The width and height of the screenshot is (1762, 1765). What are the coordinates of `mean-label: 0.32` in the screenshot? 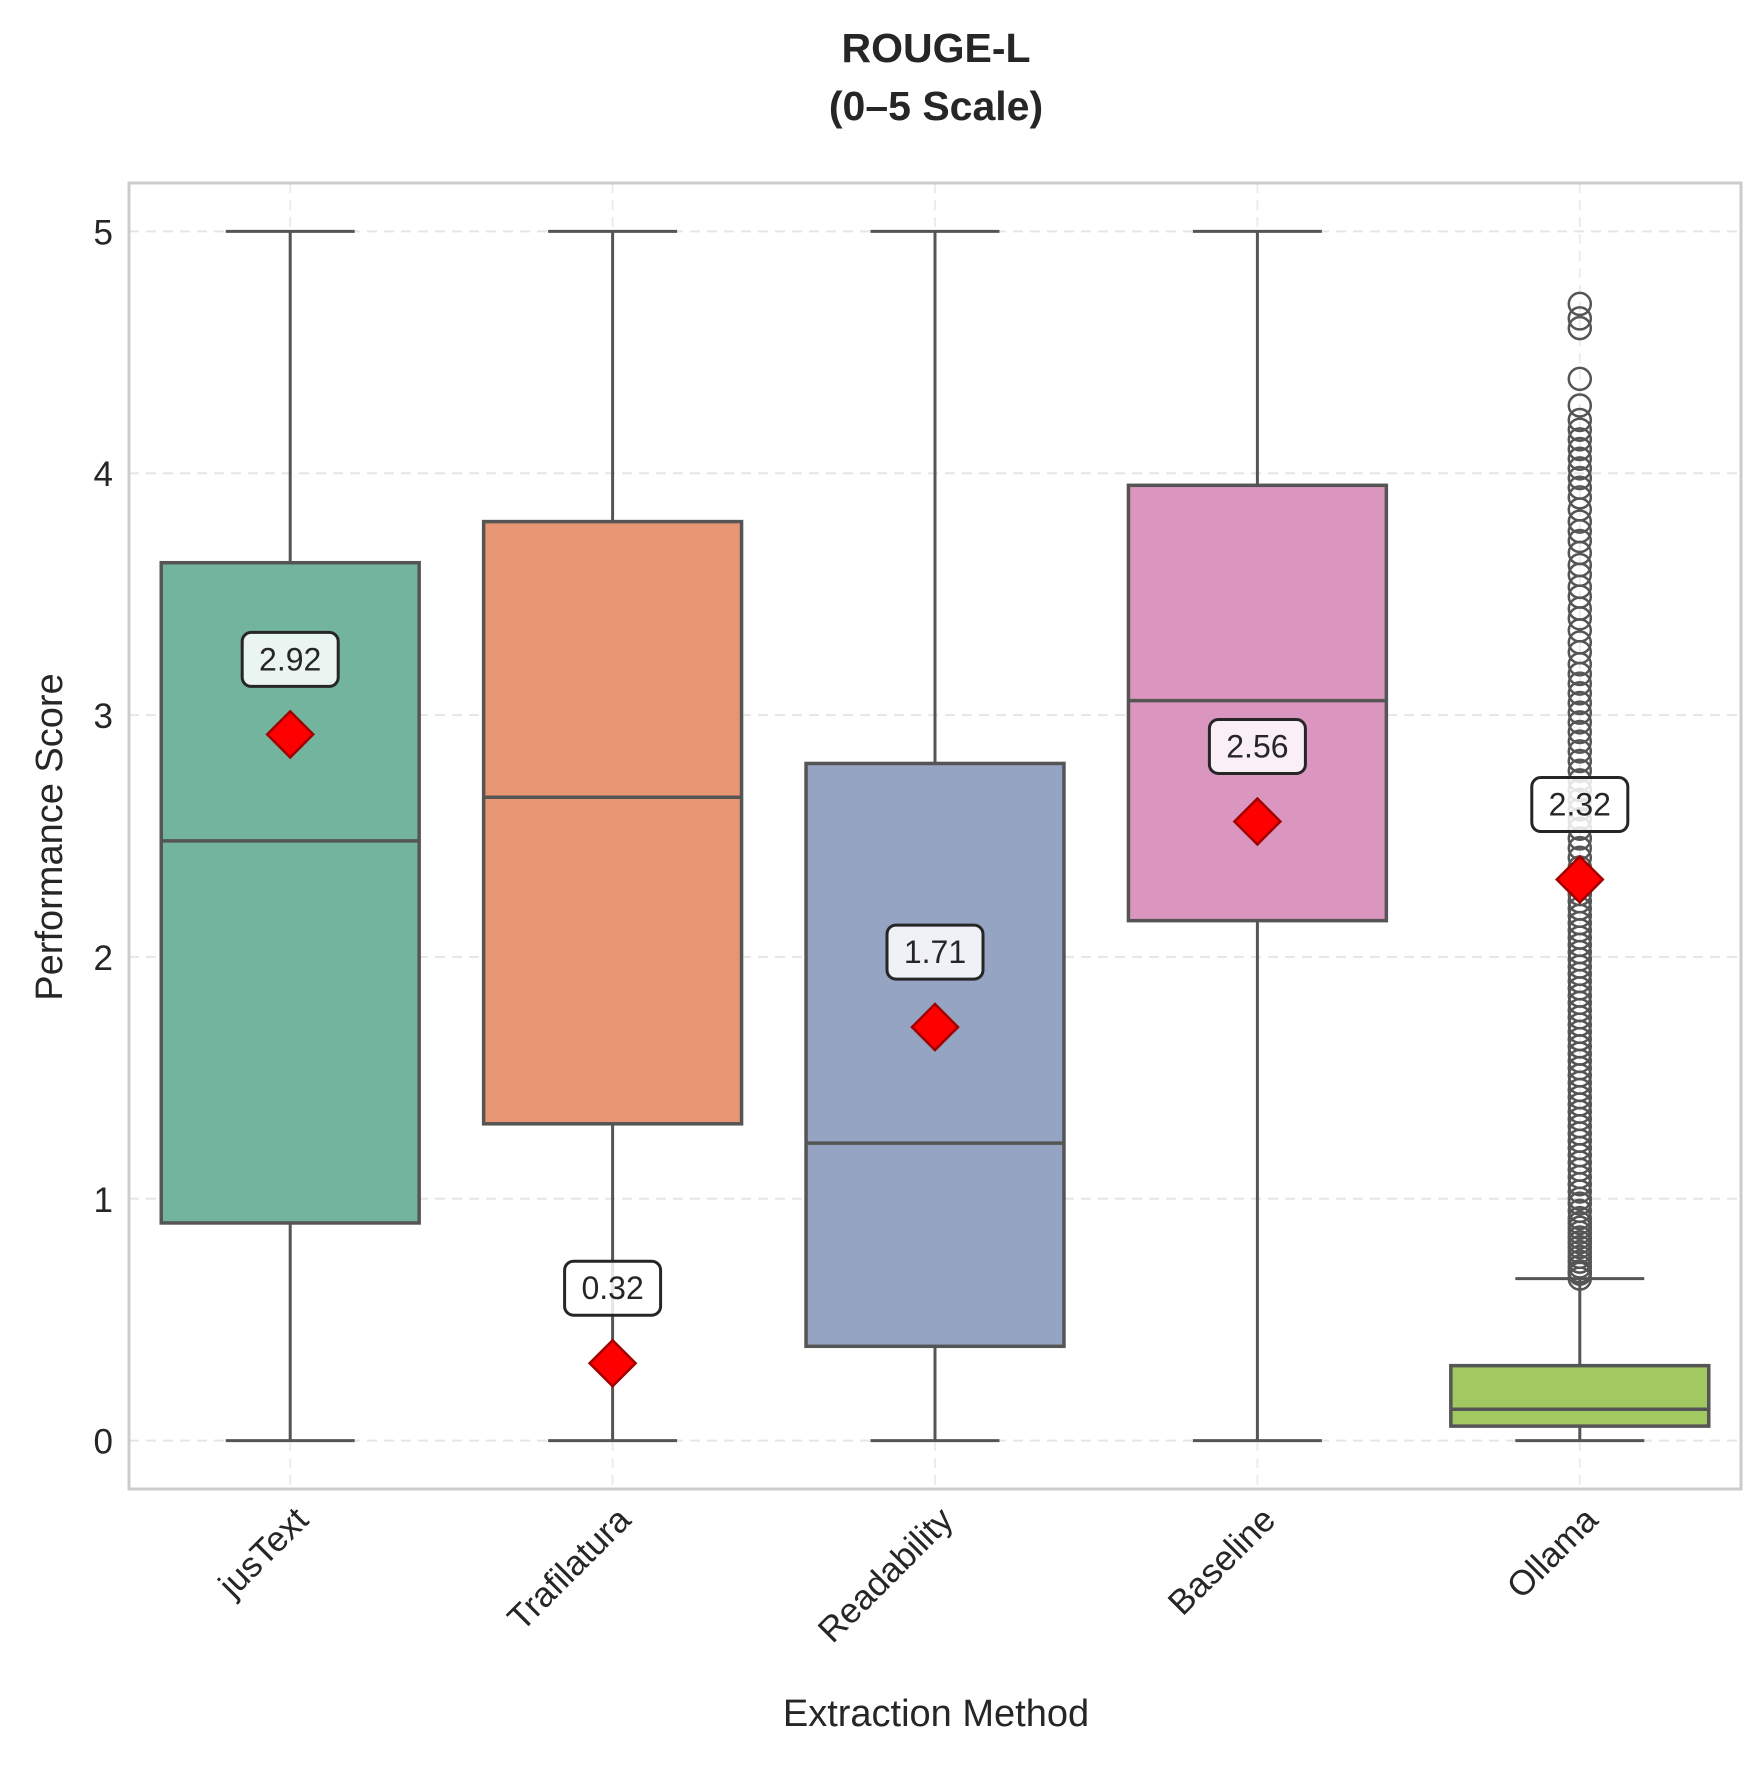 It's located at (612, 1288).